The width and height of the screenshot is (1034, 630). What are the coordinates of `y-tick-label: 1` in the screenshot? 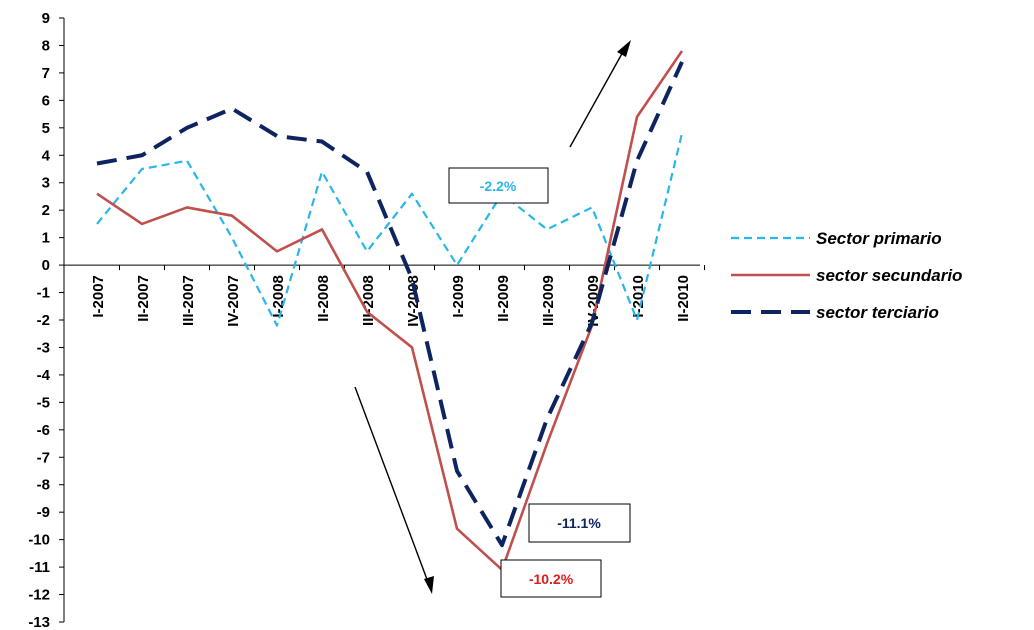 It's located at (46, 238).